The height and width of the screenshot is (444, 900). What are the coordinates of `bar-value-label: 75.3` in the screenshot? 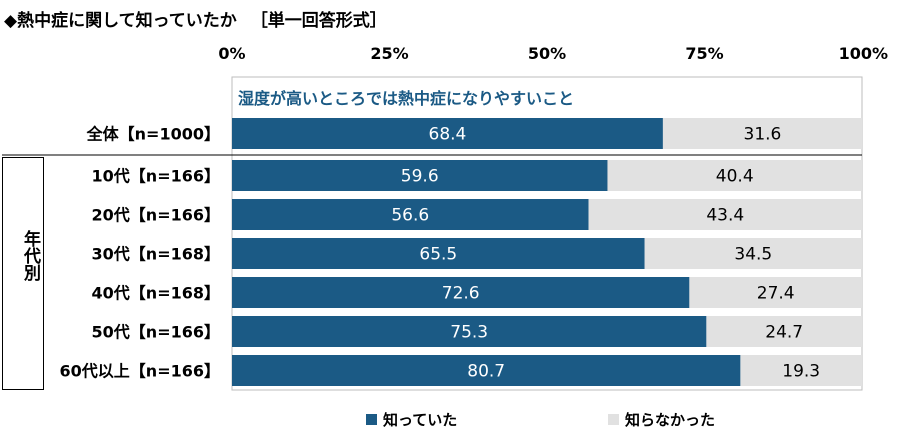 It's located at (469, 333).